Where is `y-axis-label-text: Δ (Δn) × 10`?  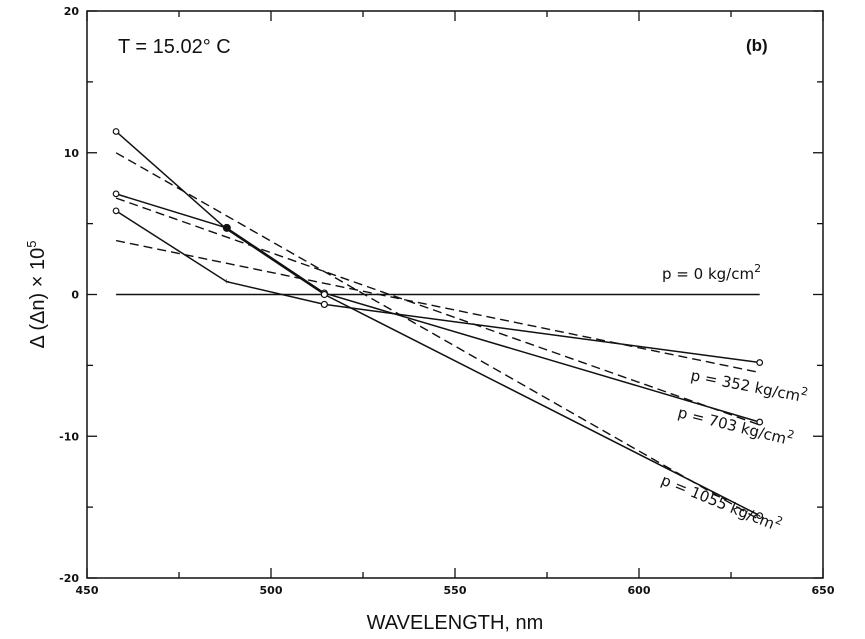 y-axis-label-text: Δ (Δn) × 10 is located at coordinates (38, 298).